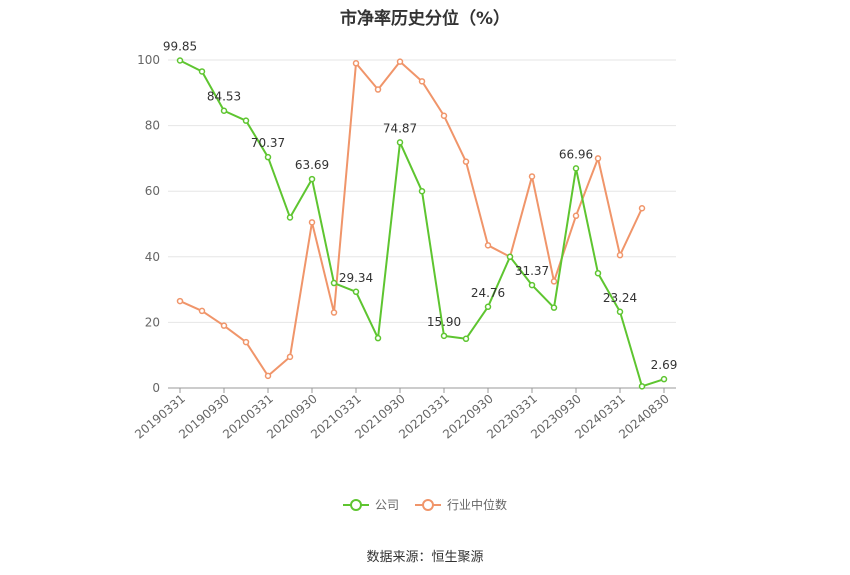 This screenshot has width=850, height=575. Describe the element at coordinates (664, 365) in the screenshot. I see `data-label: 2.69` at that location.